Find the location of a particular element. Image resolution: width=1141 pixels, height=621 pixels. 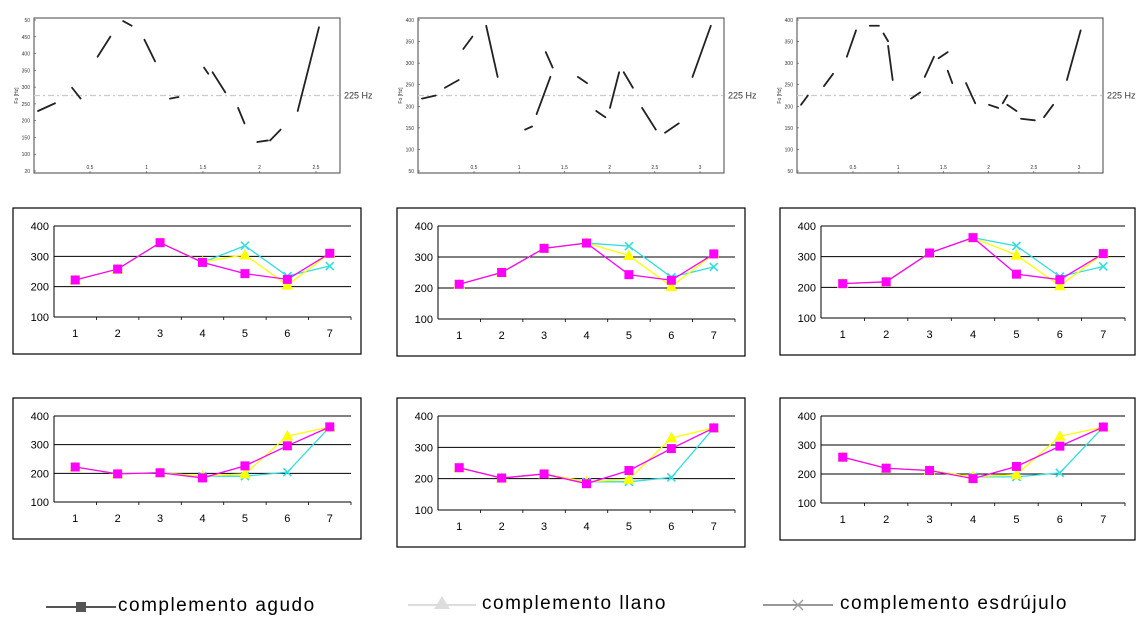

contour-ytick-label: 300 is located at coordinates (410, 64).